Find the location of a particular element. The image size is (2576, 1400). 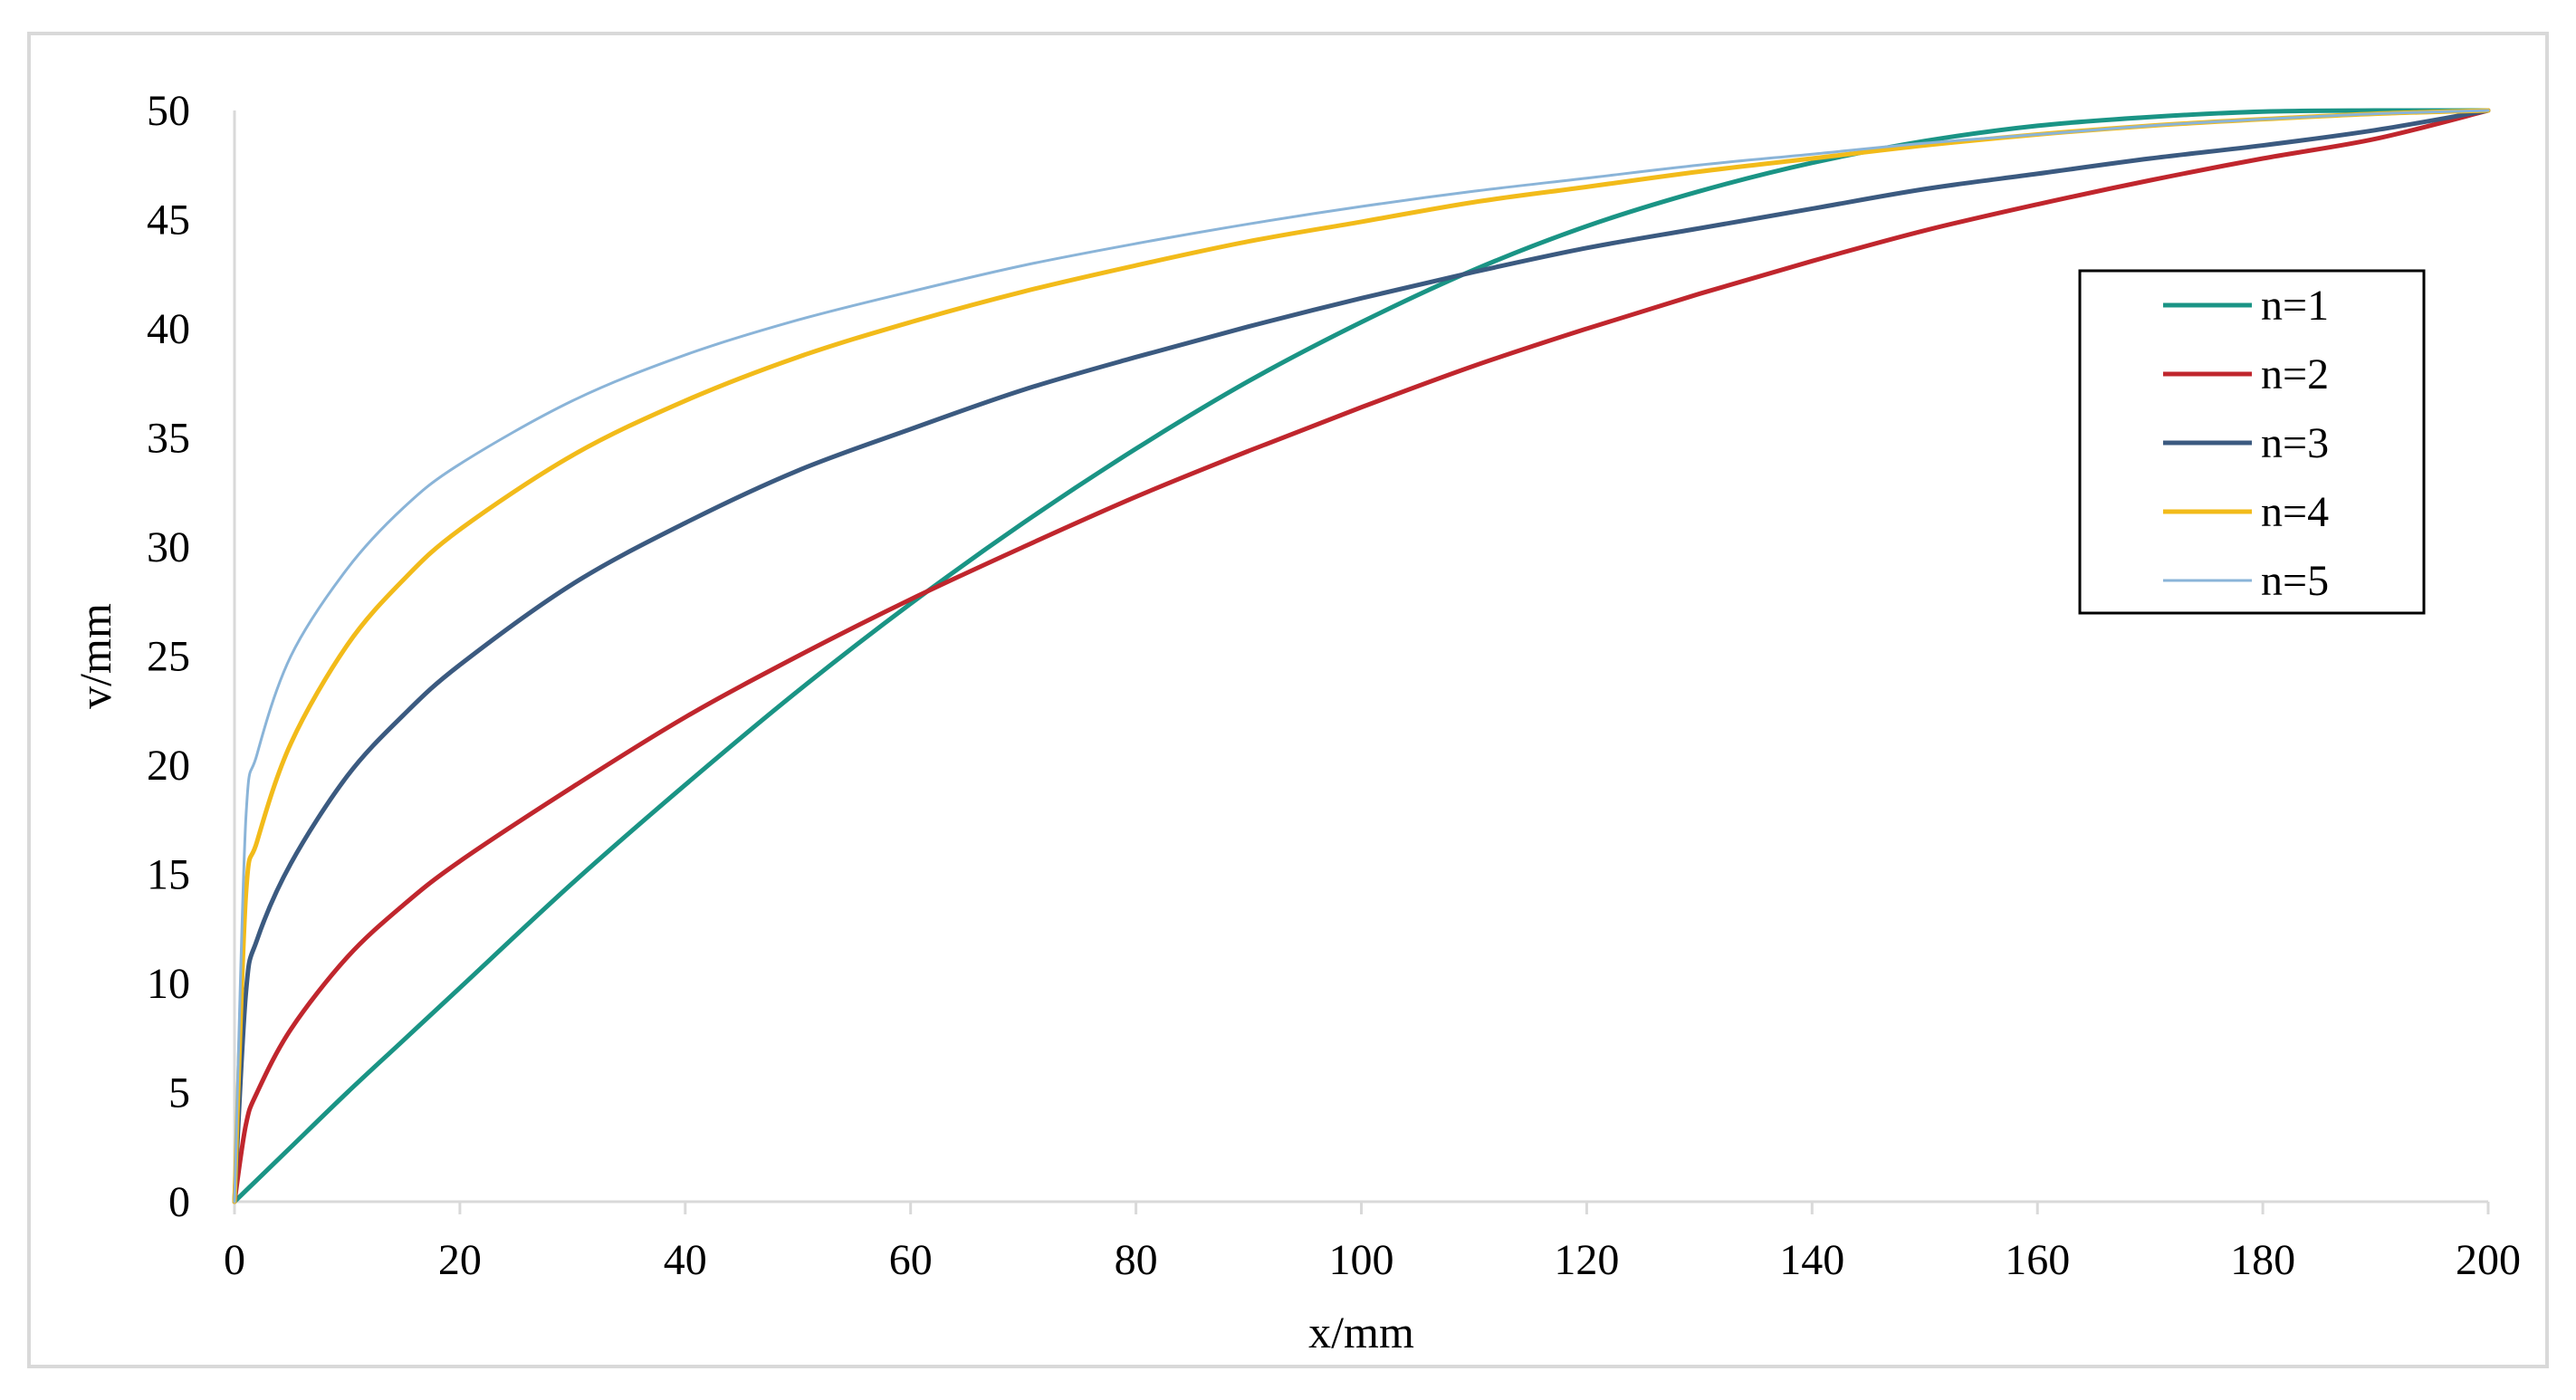

y-tick-label: 35 is located at coordinates (168, 439).